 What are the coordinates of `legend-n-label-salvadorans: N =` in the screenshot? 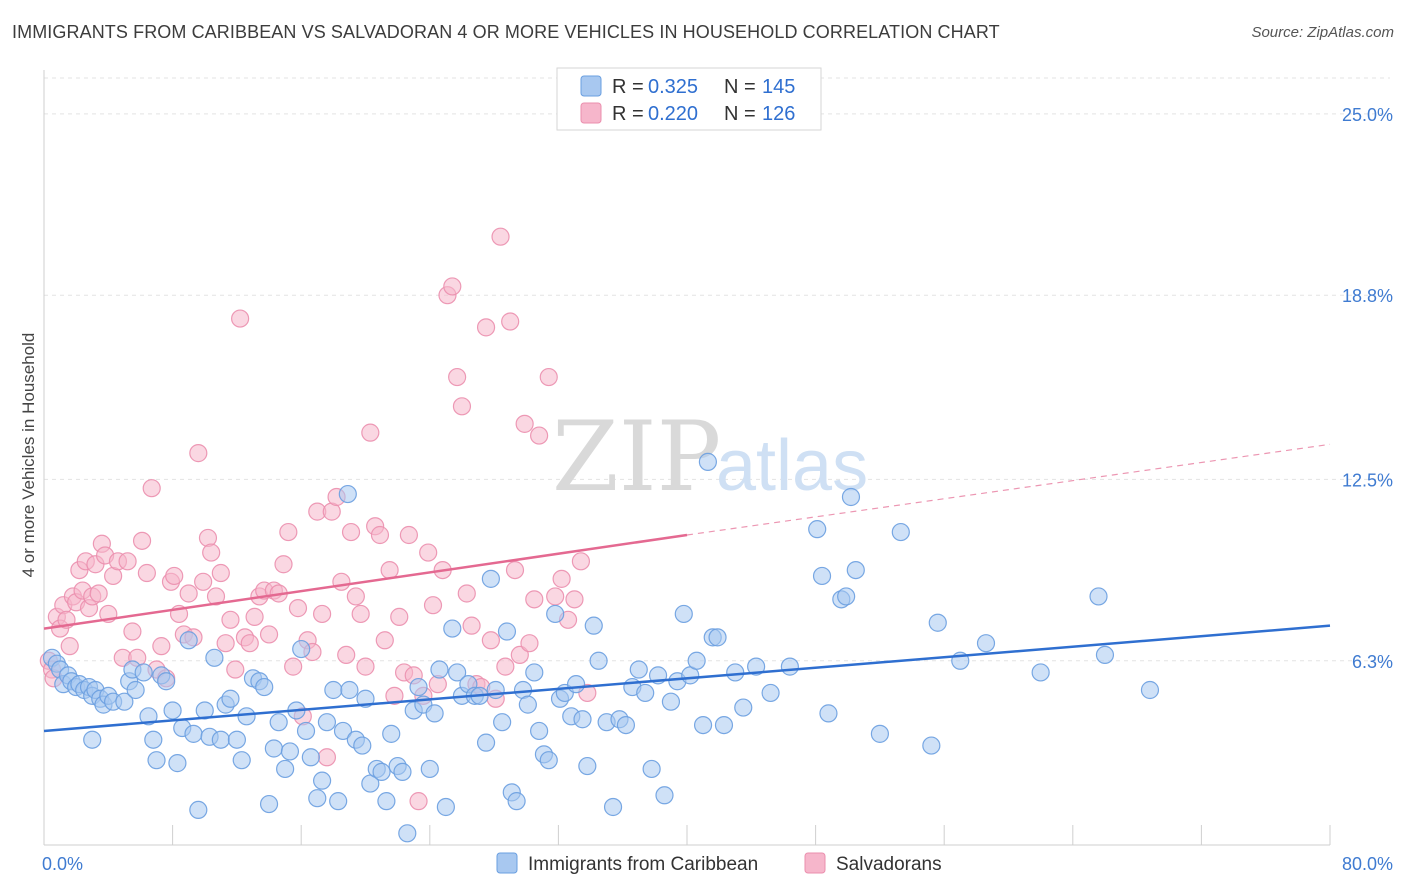 It's located at (740, 114).